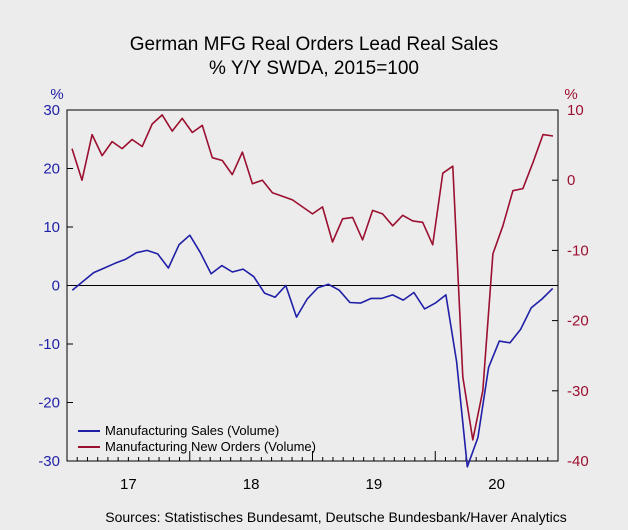 The image size is (628, 530). What do you see at coordinates (575, 110) in the screenshot?
I see `right-tick-label: 10` at bounding box center [575, 110].